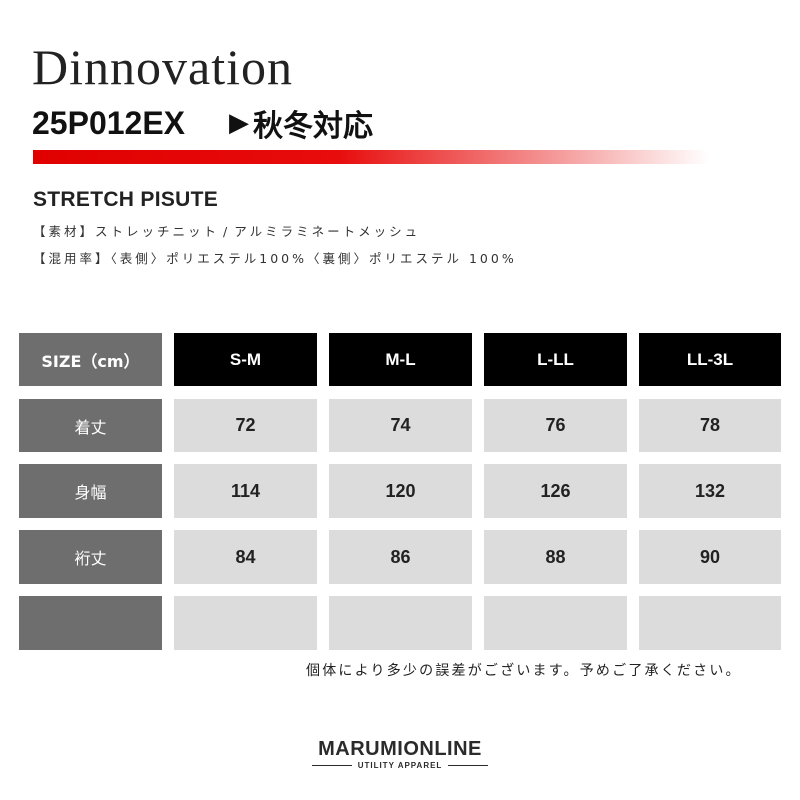 The width and height of the screenshot is (800, 800). What do you see at coordinates (245, 491) in the screenshot?
I see `table-cell: 114` at bounding box center [245, 491].